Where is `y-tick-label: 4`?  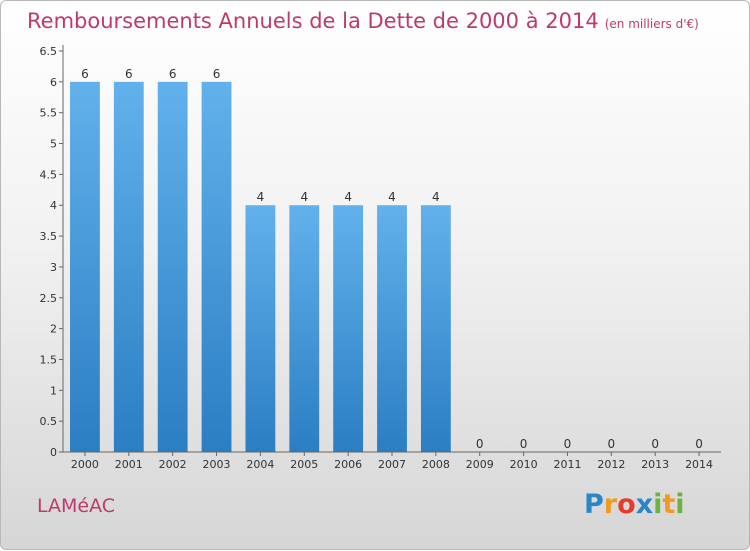
y-tick-label: 4 is located at coordinates (53, 205).